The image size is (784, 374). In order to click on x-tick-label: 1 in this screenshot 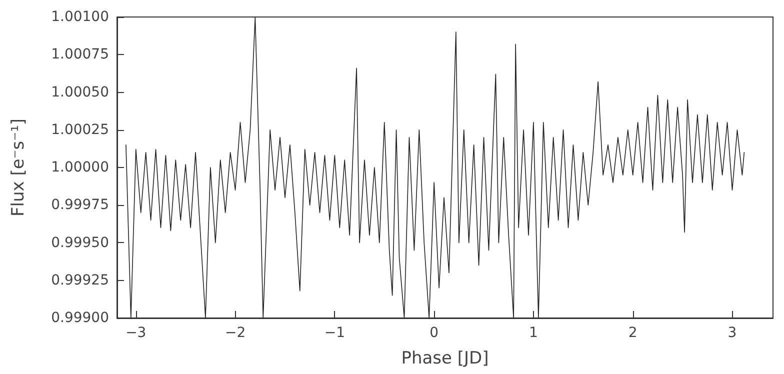, I will do `click(533, 333)`.